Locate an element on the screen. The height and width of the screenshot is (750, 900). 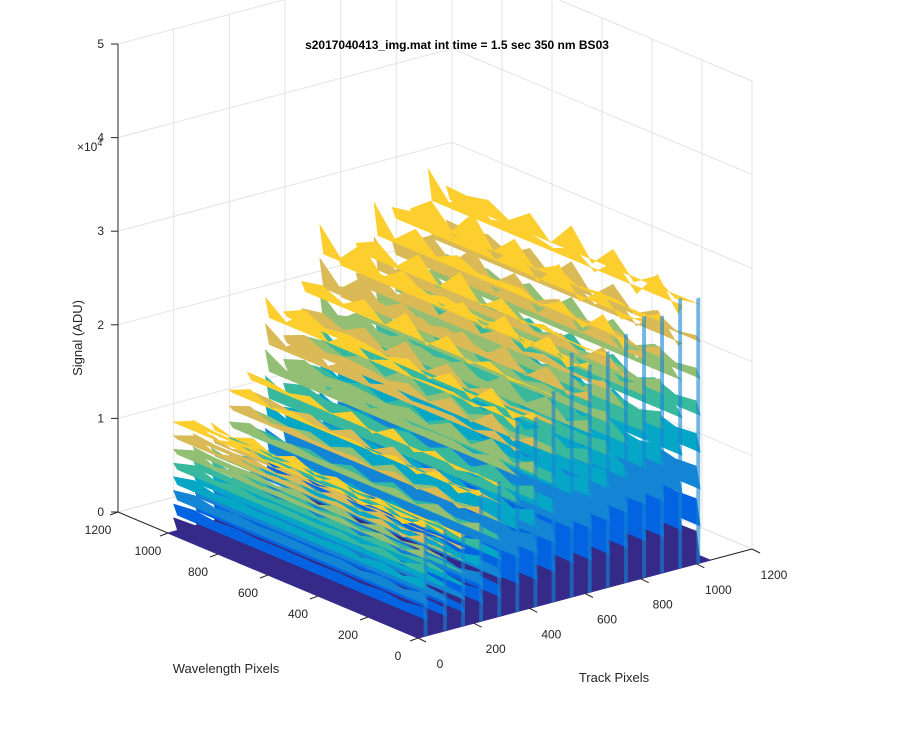
y-tick-label: 200 is located at coordinates (348, 635).